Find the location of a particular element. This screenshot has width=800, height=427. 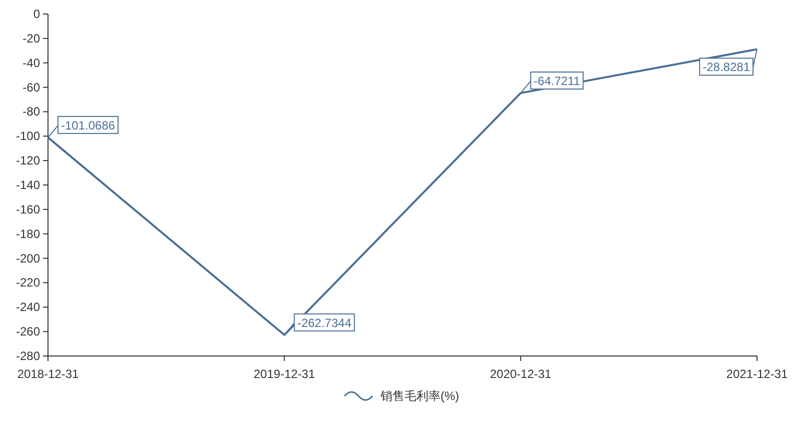

data-label: -64.7211 is located at coordinates (557, 81).